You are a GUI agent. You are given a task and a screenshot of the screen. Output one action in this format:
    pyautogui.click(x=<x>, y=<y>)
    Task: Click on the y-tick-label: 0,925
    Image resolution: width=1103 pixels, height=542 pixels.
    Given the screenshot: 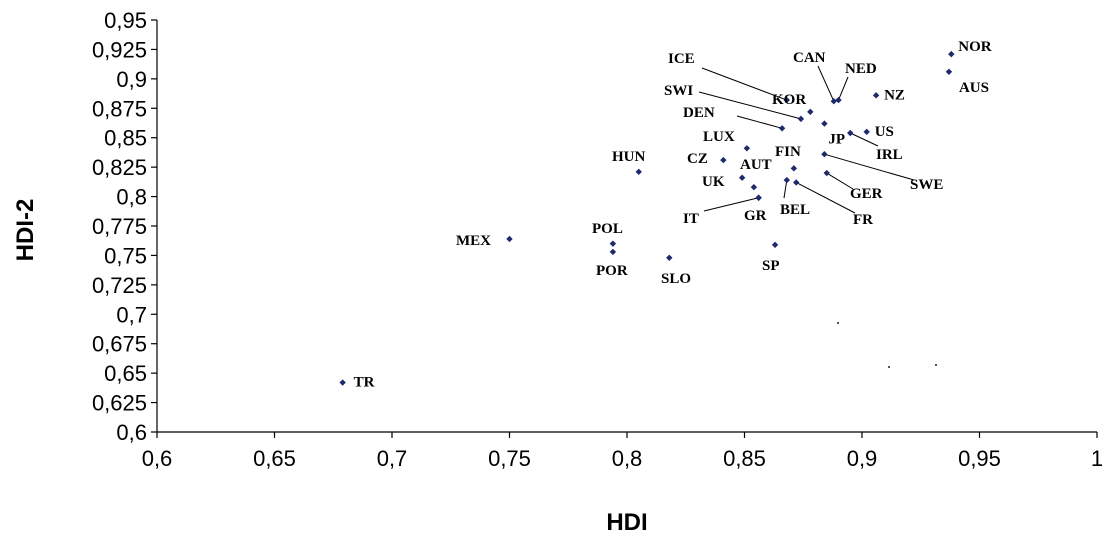 What is the action you would take?
    pyautogui.click(x=119, y=49)
    